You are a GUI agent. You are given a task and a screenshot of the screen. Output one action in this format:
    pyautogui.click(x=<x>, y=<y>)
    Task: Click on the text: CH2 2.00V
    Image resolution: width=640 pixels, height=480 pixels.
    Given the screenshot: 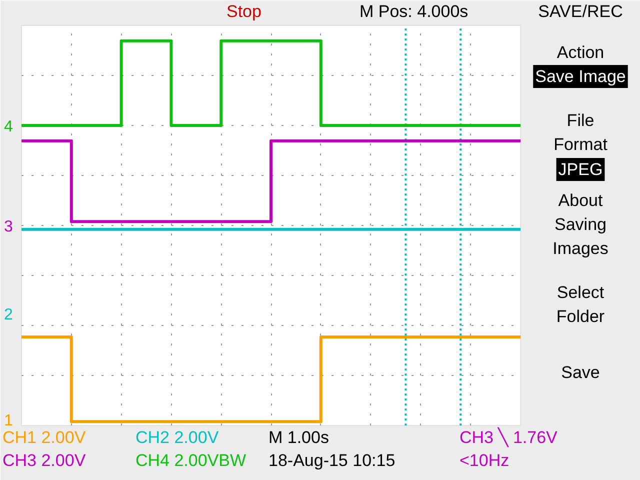 What is the action you would take?
    pyautogui.click(x=178, y=437)
    